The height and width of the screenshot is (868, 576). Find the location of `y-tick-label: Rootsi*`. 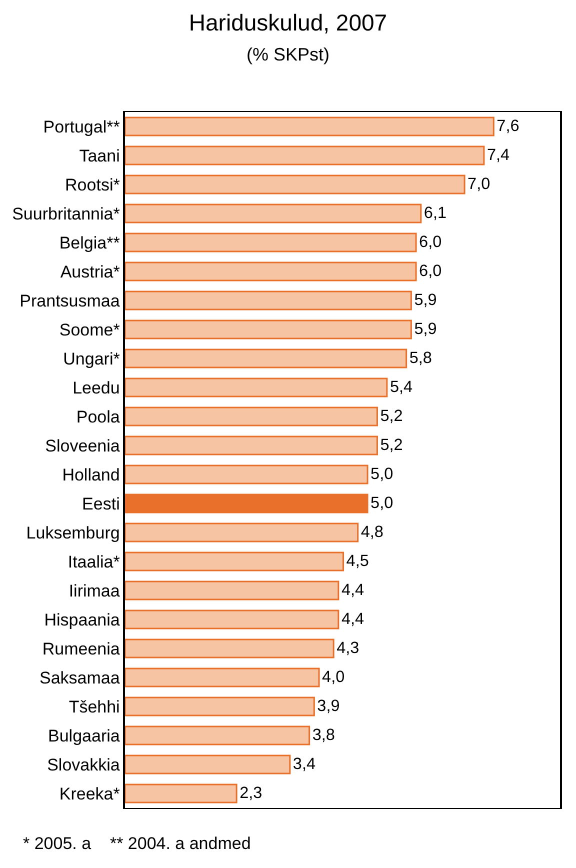

y-tick-label: Rootsi* is located at coordinates (92, 184).